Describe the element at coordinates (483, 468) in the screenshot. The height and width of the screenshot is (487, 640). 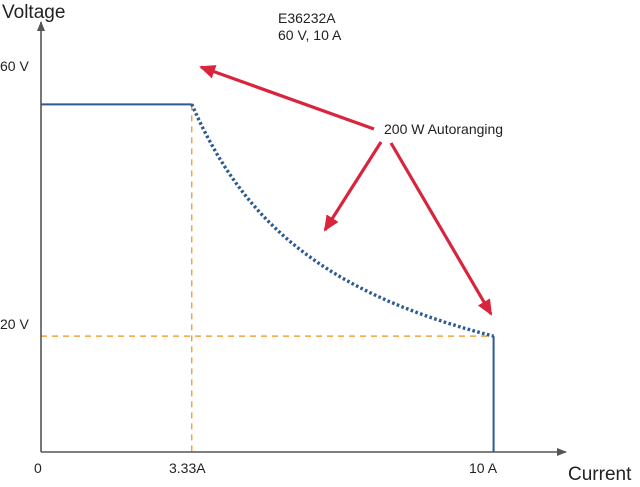
I see `x-tick-10: 10 A` at that location.